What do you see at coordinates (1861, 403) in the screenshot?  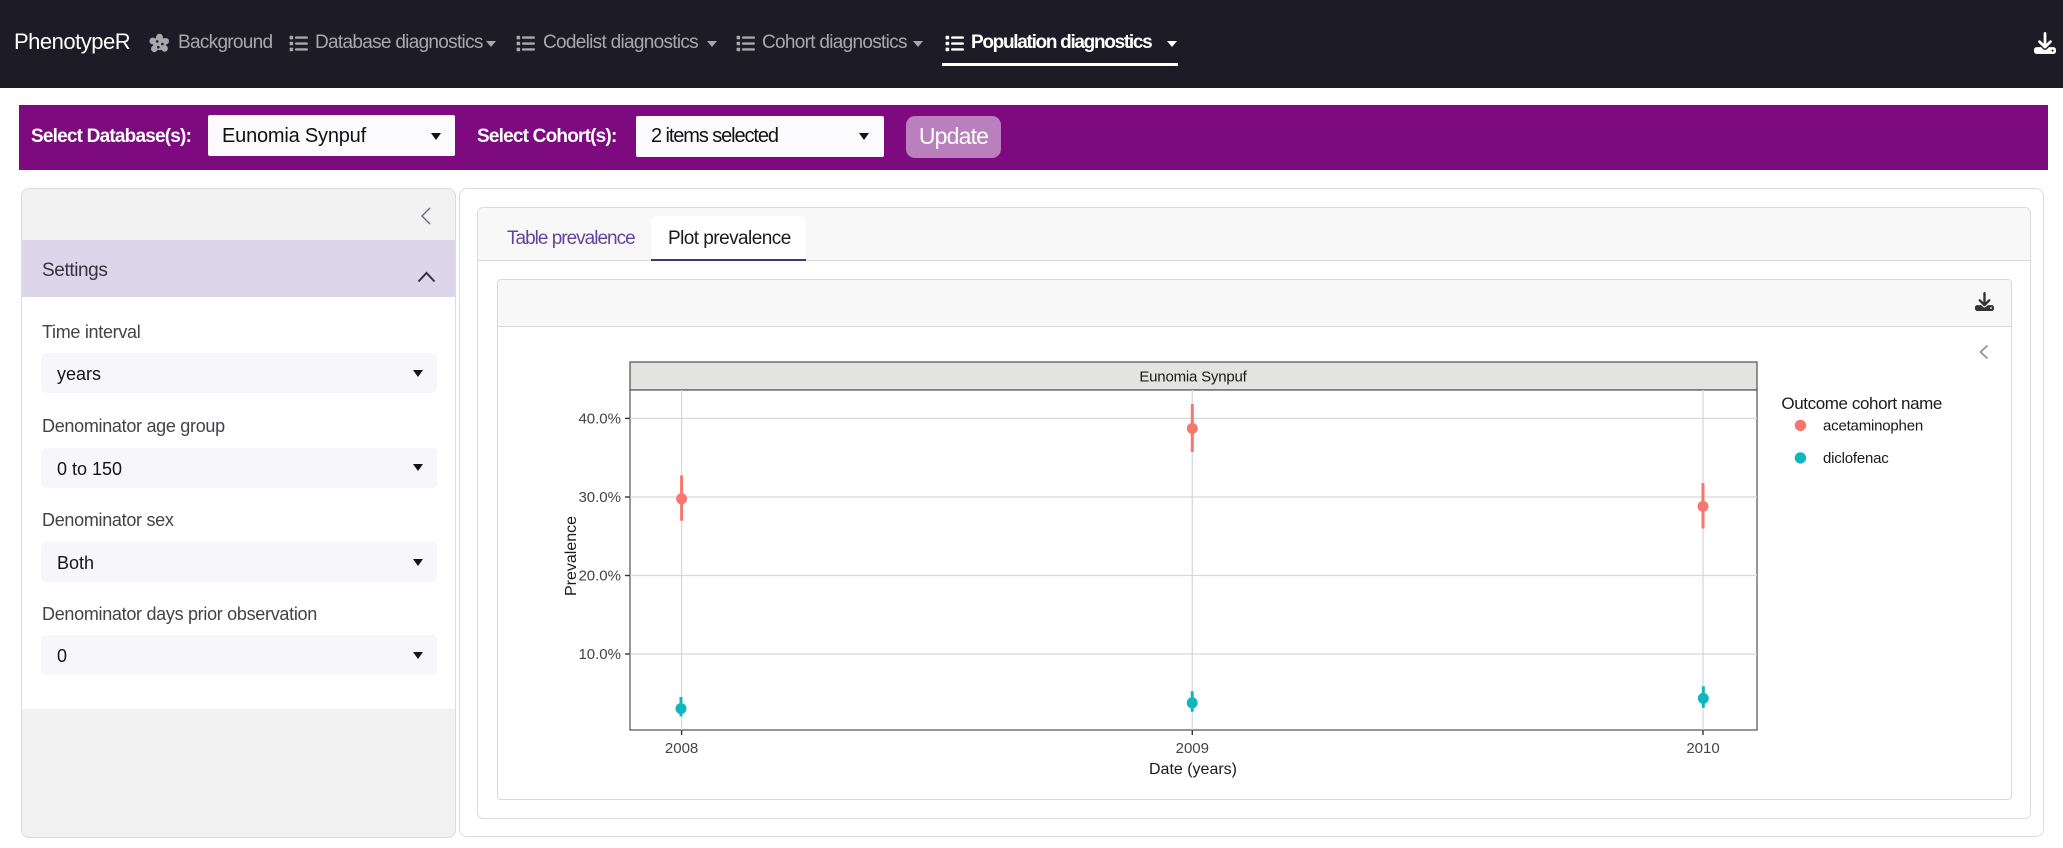 I see `svg-text: Outcome cohort name` at bounding box center [1861, 403].